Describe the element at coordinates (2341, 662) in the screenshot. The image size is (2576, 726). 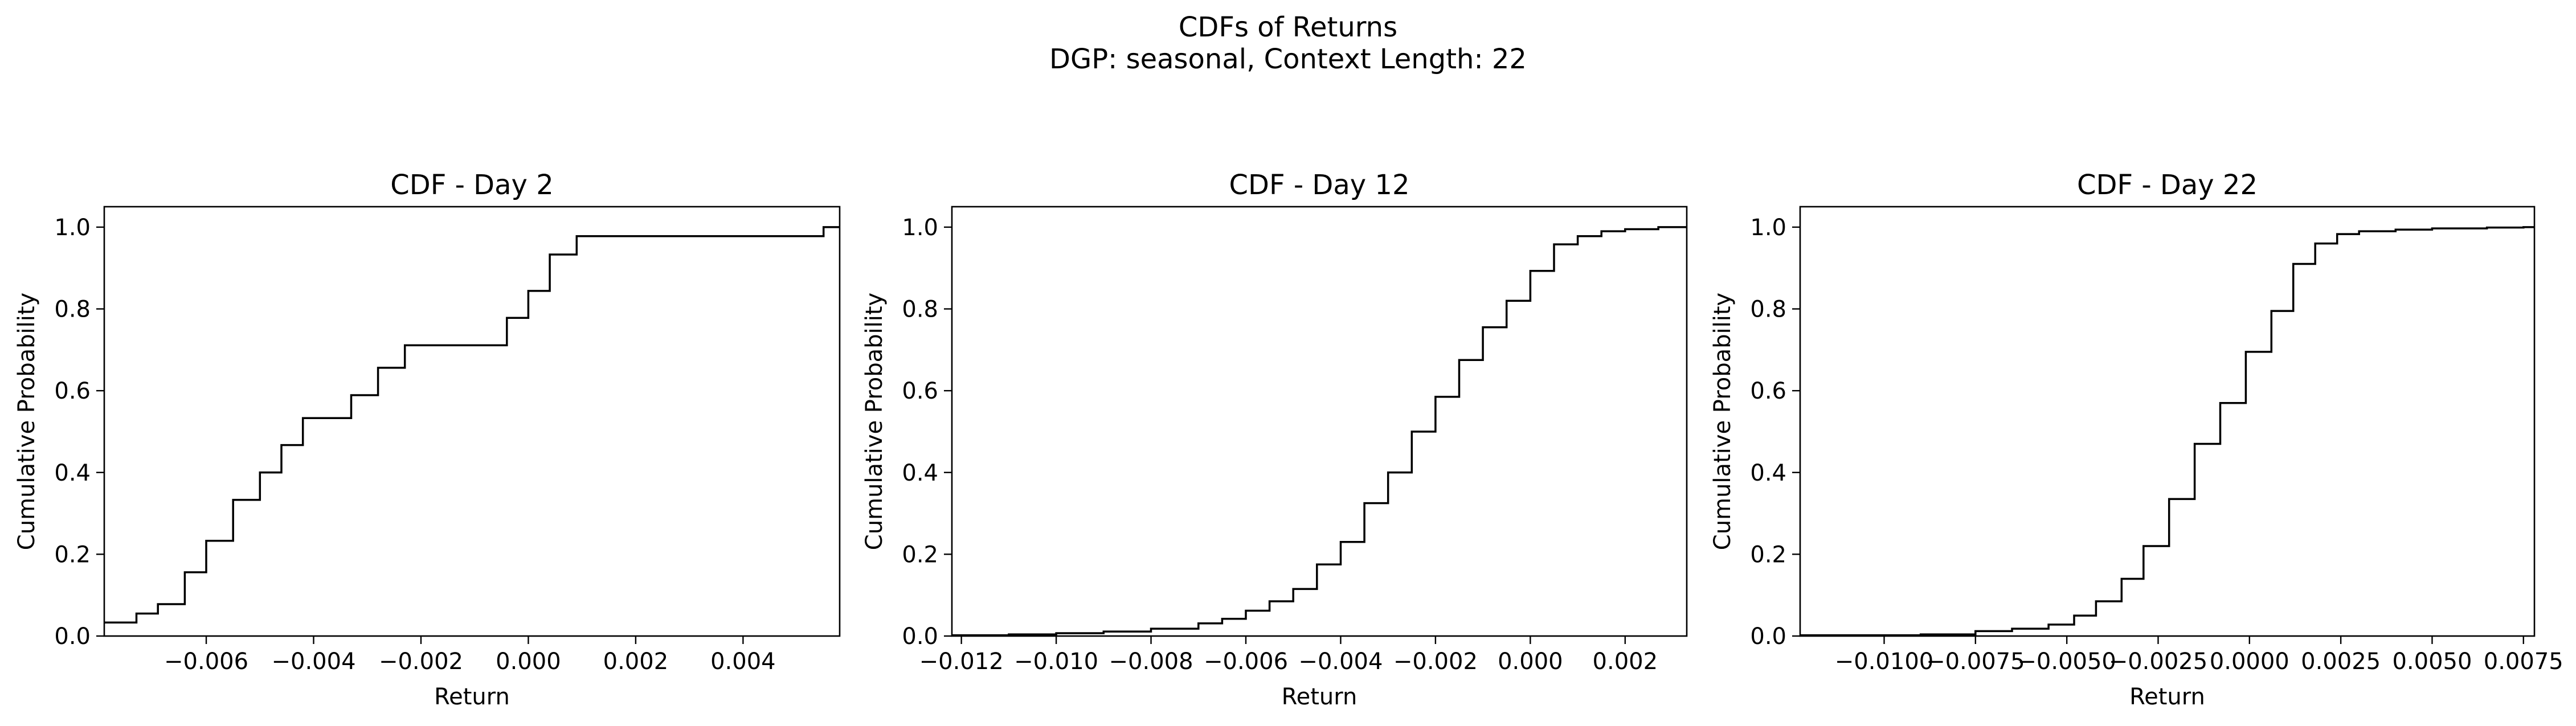
I see `x-tick-label: 0.0025` at that location.